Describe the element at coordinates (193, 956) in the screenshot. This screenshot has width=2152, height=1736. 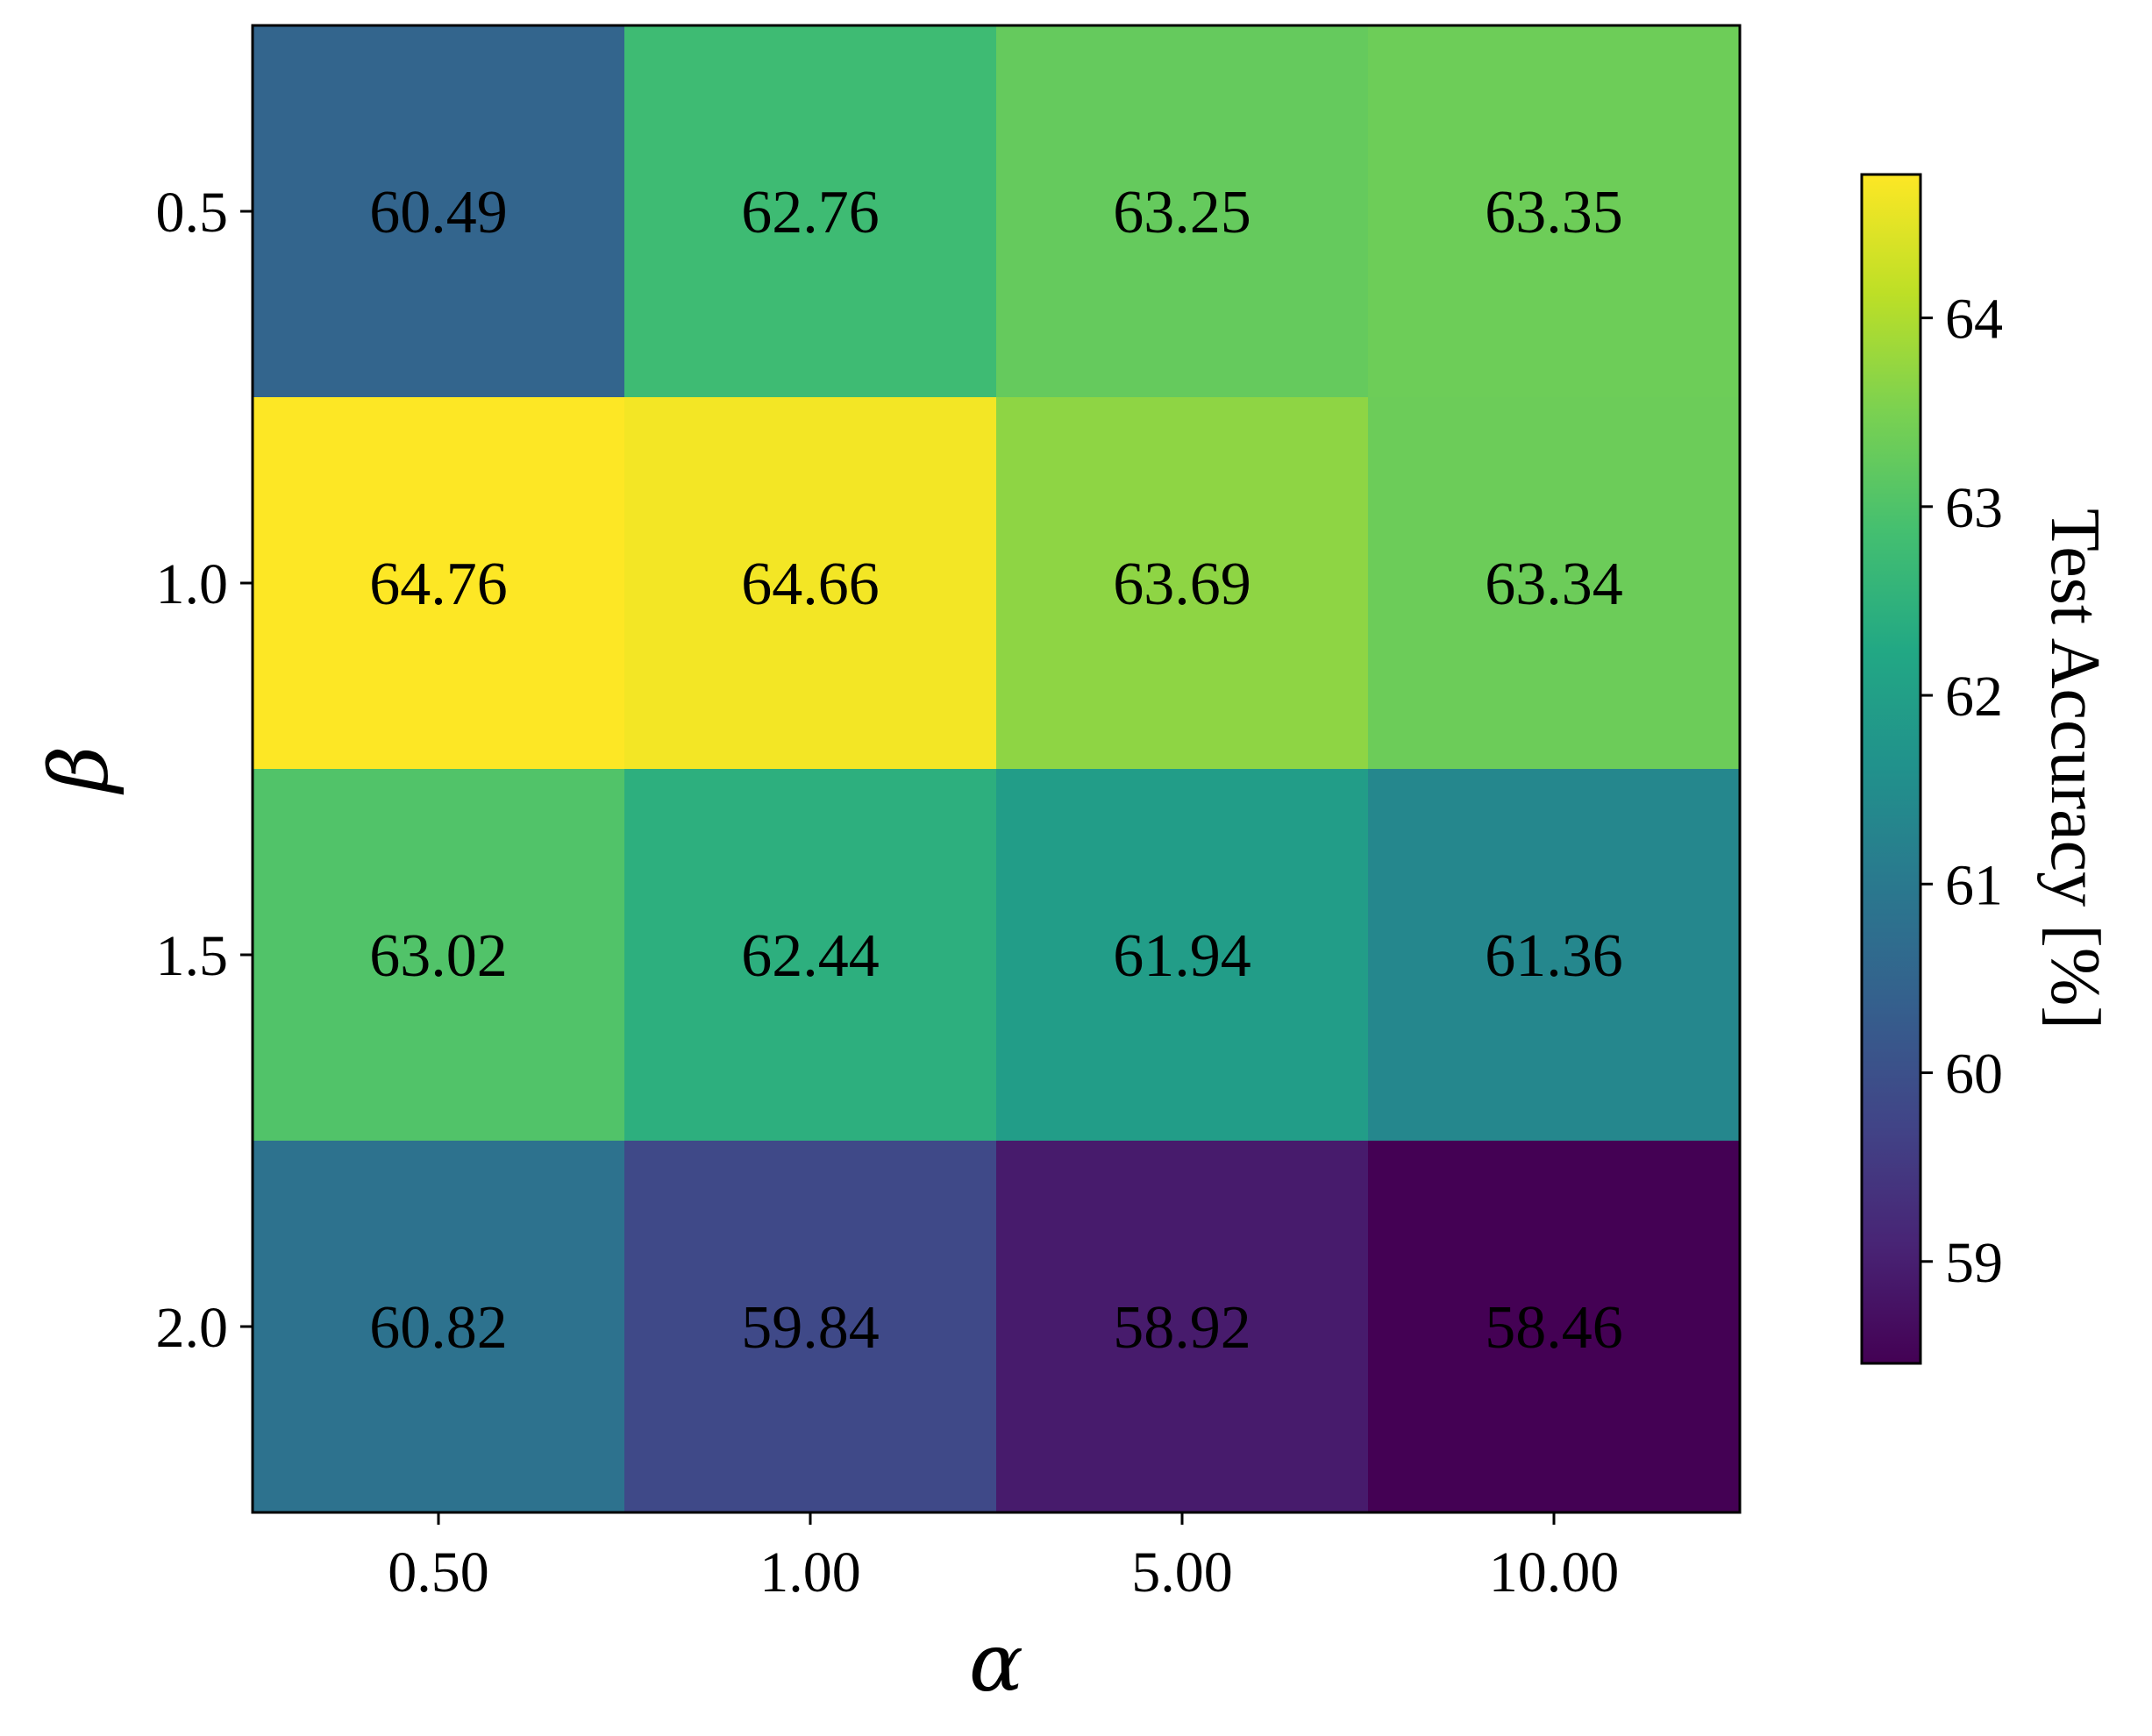
I see `y-tick-label: 1.5` at that location.